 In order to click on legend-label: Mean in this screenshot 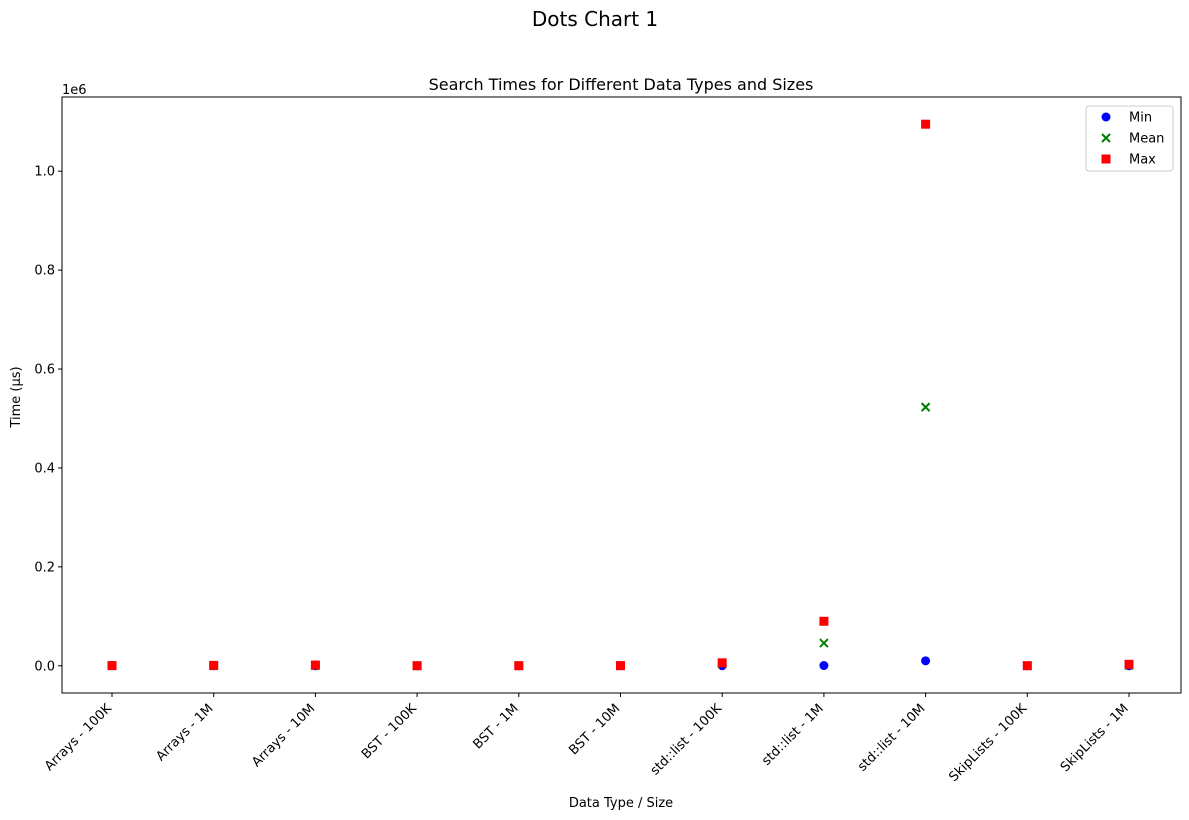, I will do `click(1146, 139)`.